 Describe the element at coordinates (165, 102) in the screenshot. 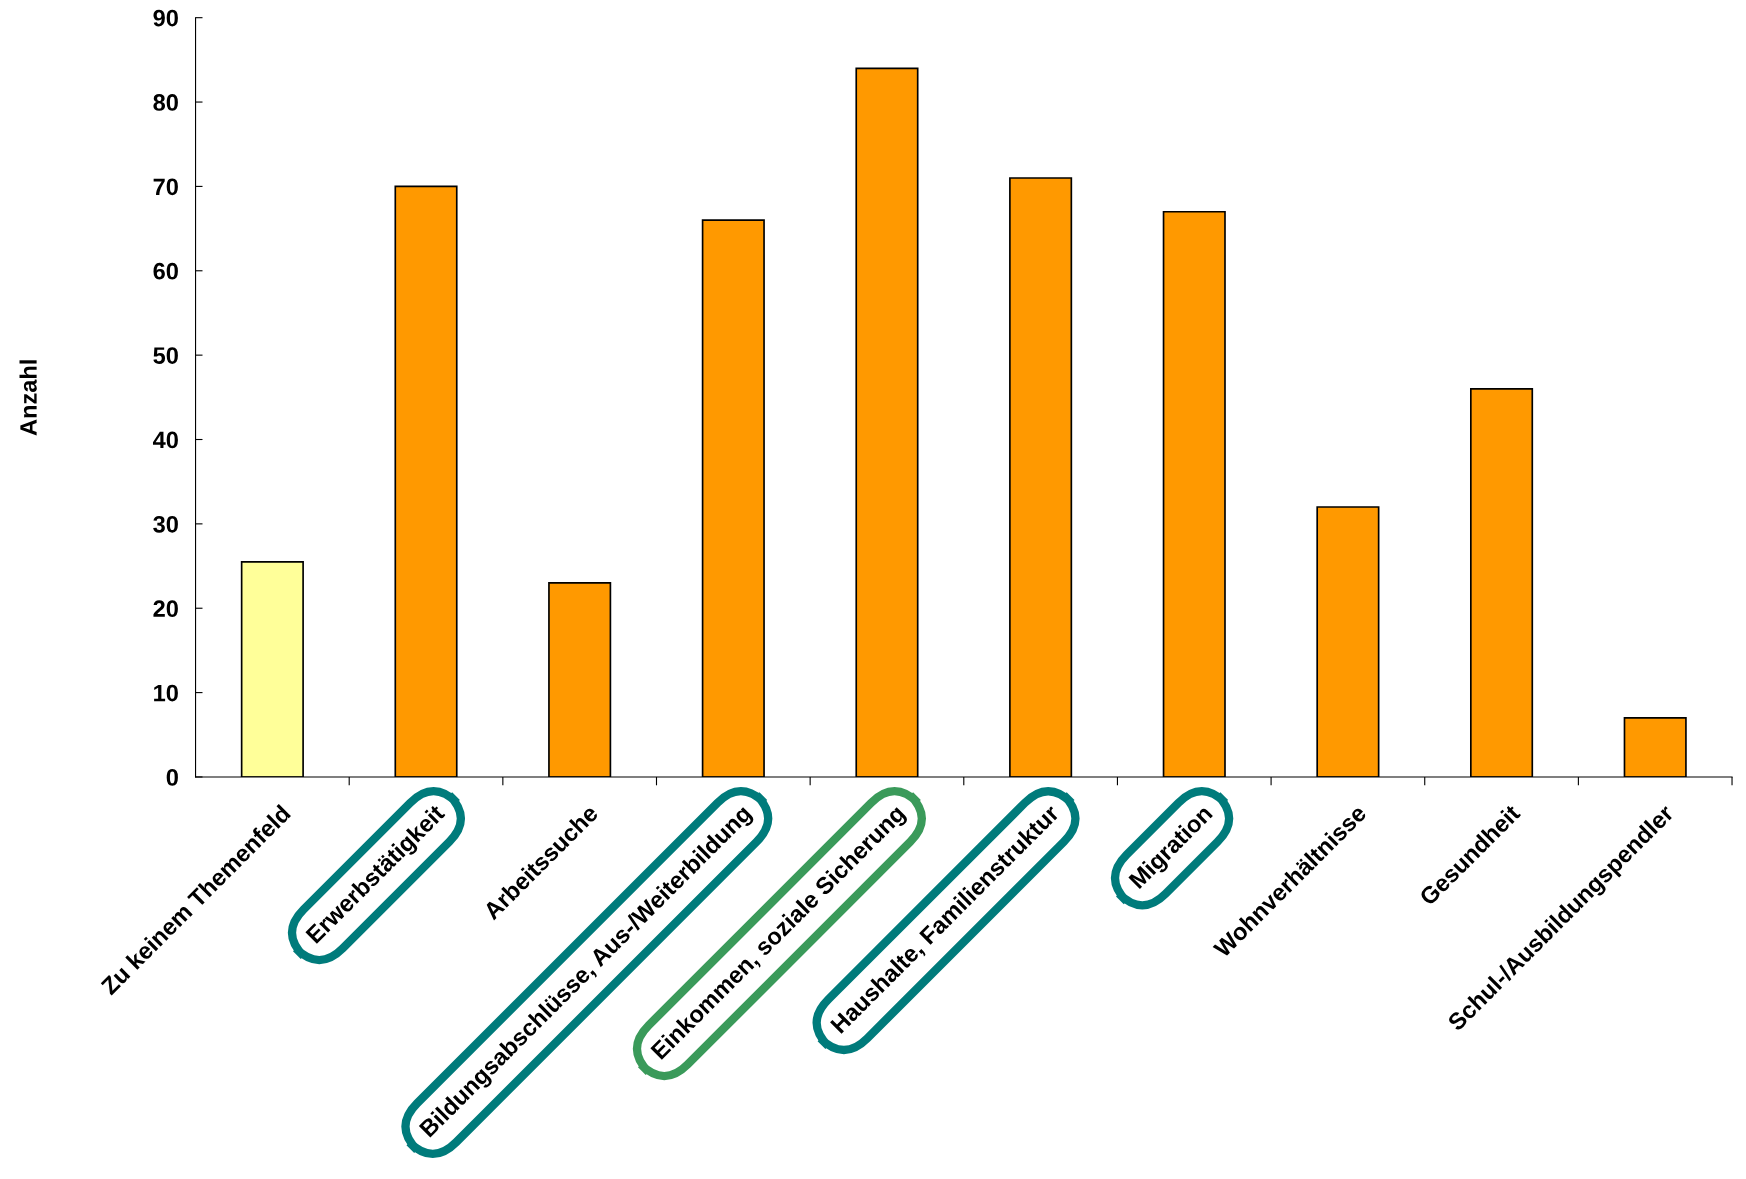

I see `y-tick-label: 80` at that location.